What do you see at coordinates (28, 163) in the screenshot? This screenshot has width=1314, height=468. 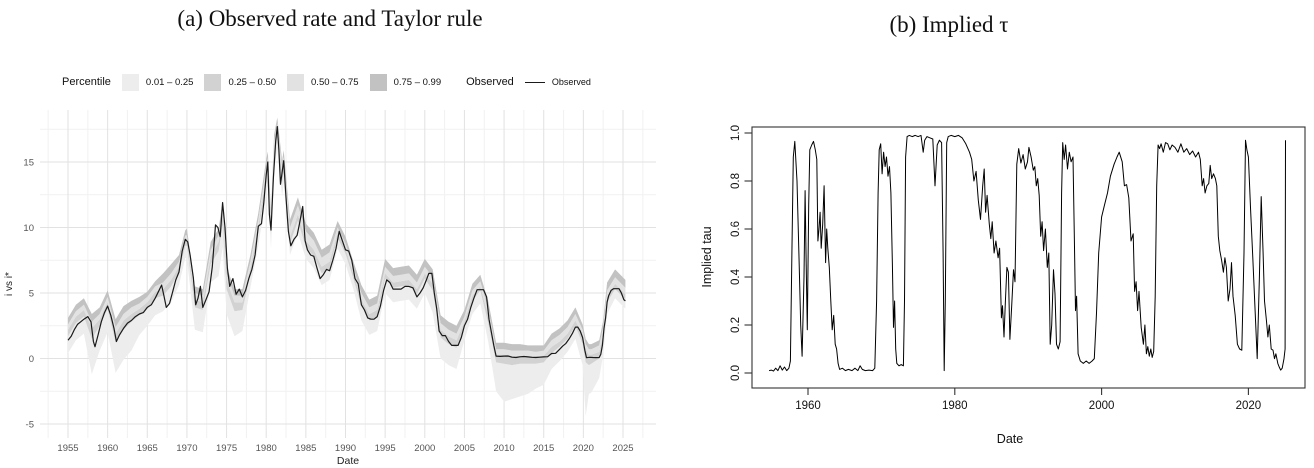 I see `y-tick-label: 15` at bounding box center [28, 163].